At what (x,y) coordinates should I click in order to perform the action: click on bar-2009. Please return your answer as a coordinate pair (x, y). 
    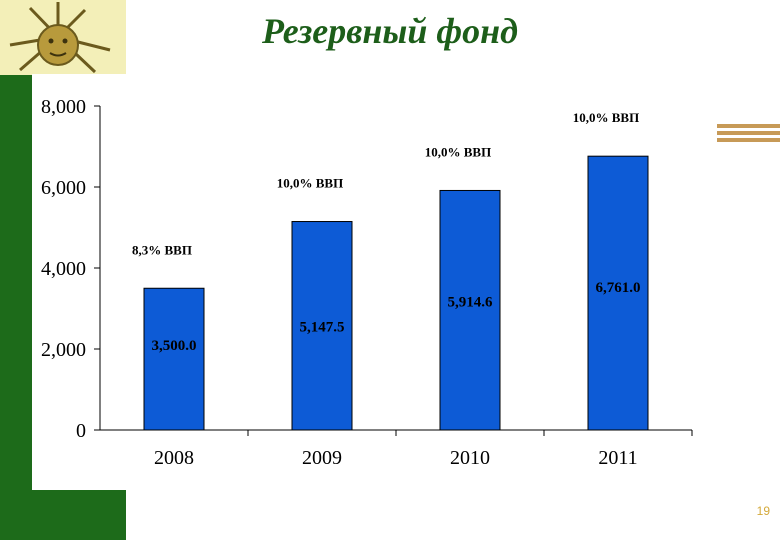
    Looking at the image, I should click on (322, 326).